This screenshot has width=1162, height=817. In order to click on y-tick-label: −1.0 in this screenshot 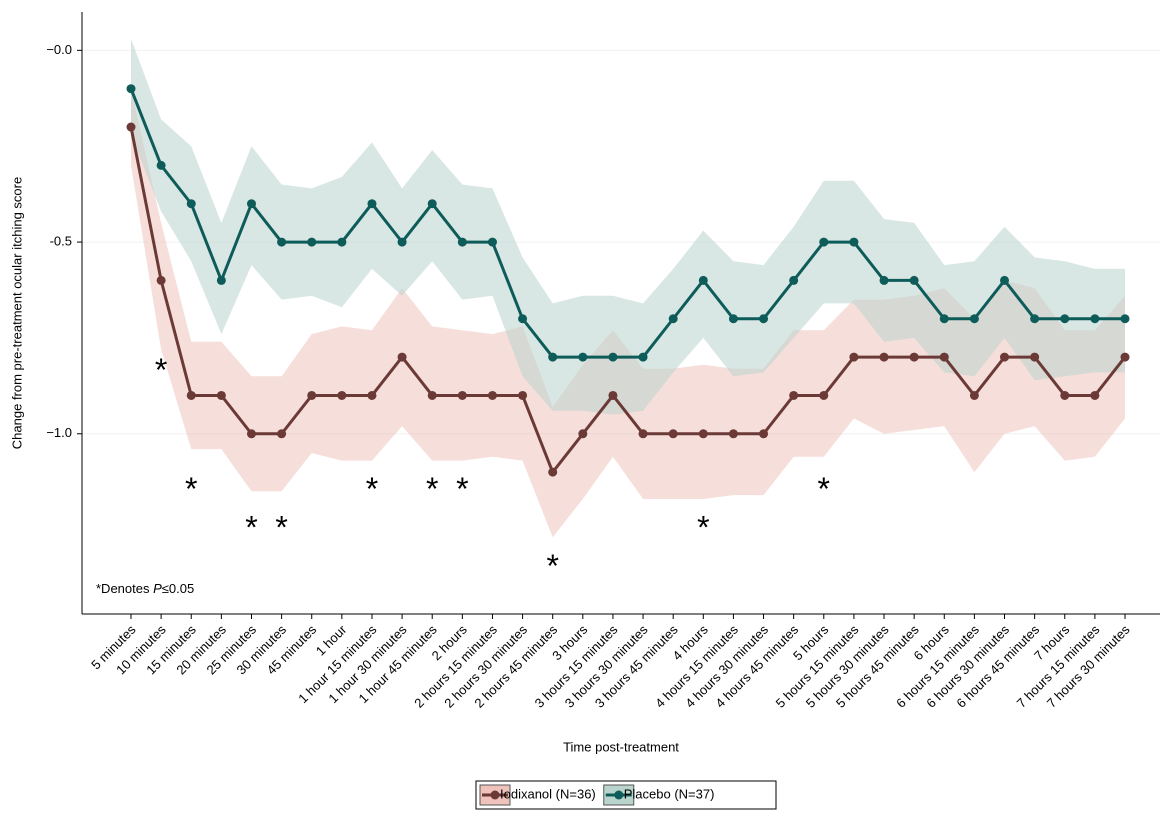, I will do `click(59, 432)`.